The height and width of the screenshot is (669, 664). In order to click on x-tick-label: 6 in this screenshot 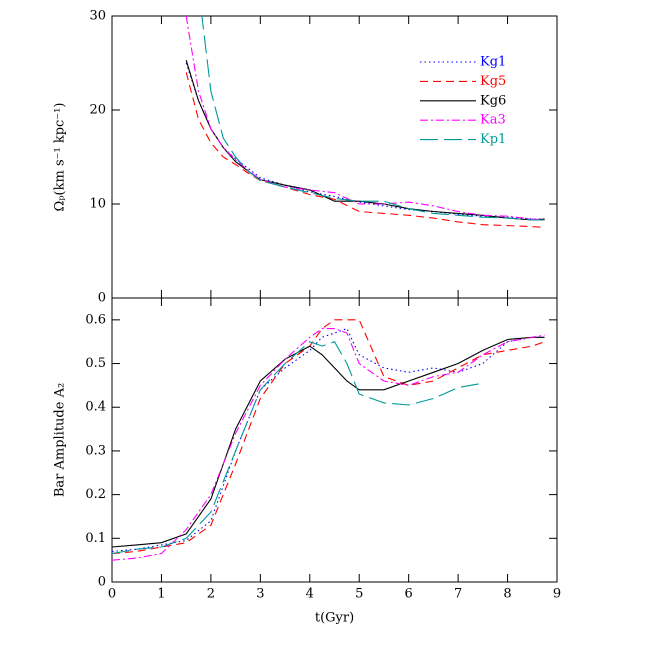, I will do `click(409, 594)`.